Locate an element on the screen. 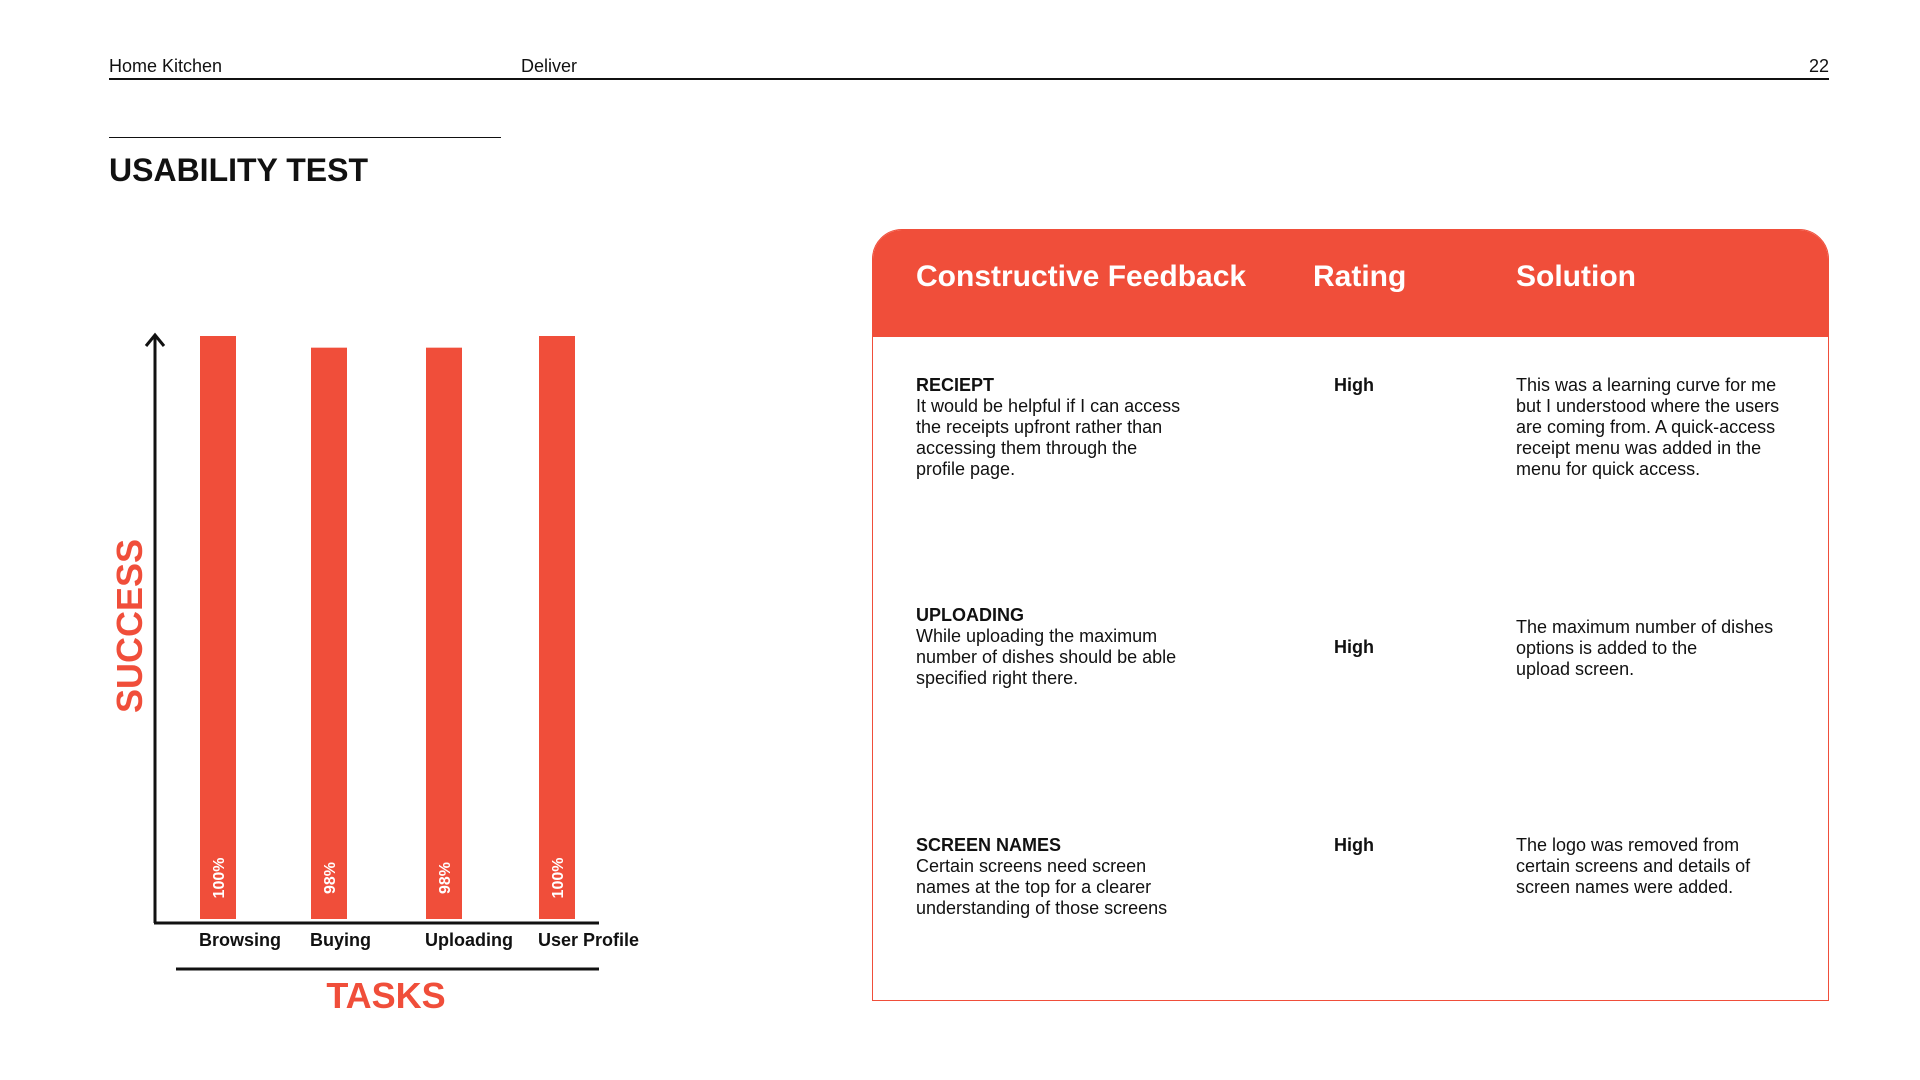 The image size is (1920, 1080). feedback-line: accessing them through the is located at coordinates (1027, 448).